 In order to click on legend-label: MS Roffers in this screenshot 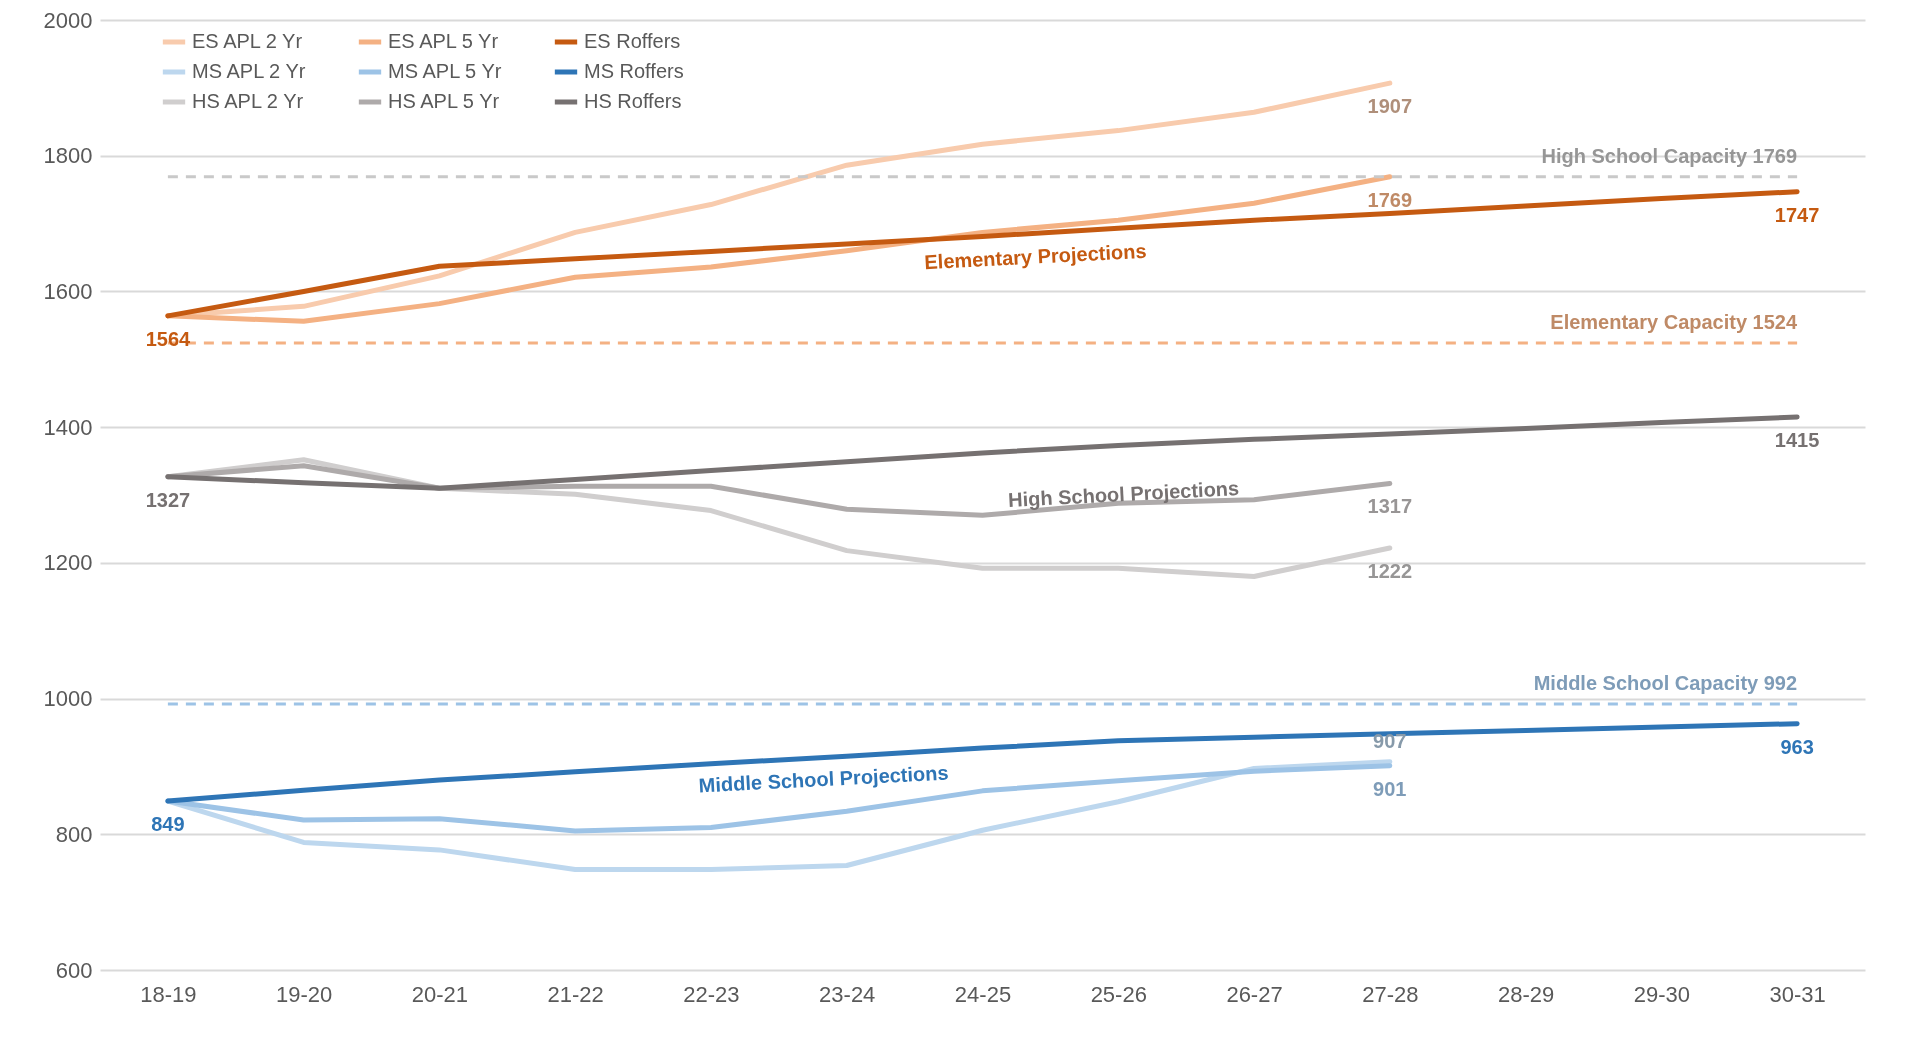, I will do `click(634, 71)`.